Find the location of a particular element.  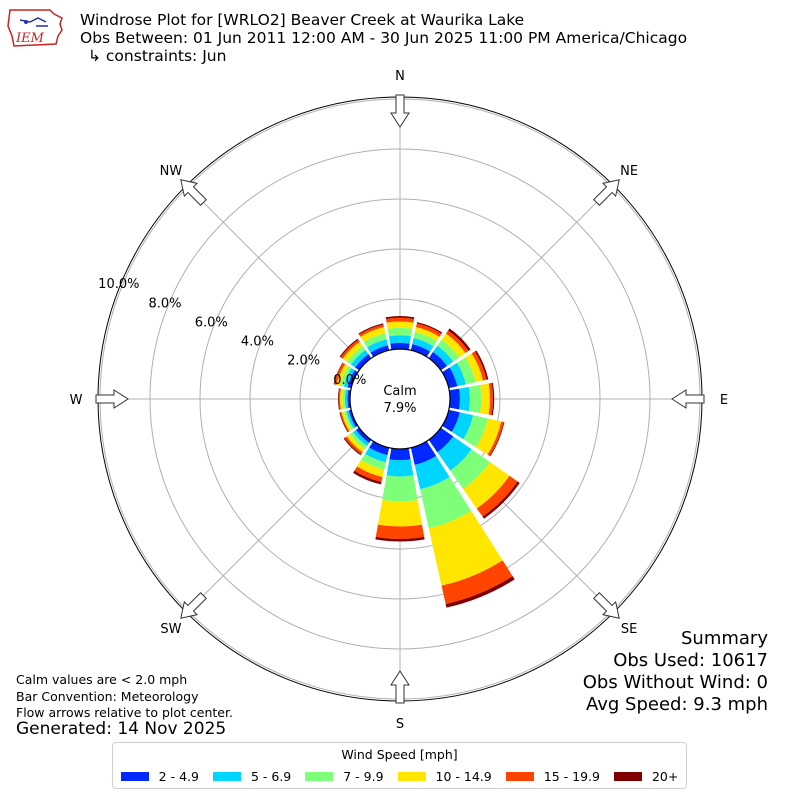

legend-label: 10 - 14.9 is located at coordinates (463, 776).